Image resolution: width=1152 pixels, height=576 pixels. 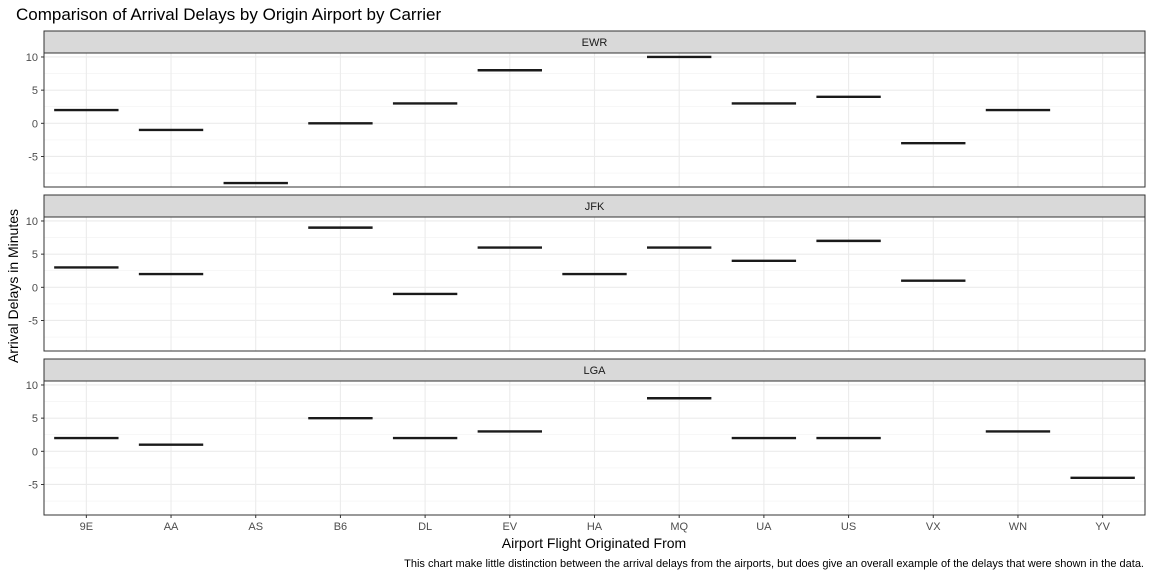 I want to click on x-tick-label-yv: YV, so click(x=1102, y=527).